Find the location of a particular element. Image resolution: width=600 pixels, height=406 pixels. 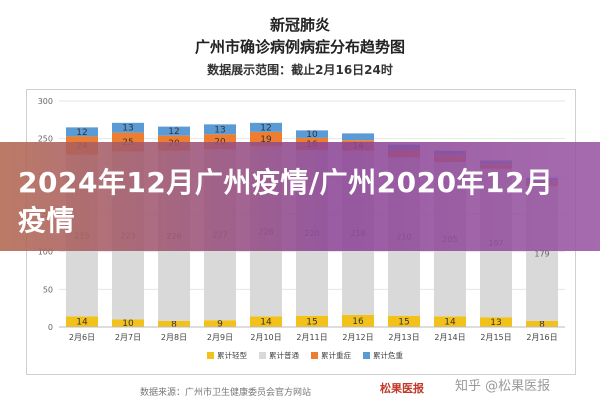

x-tick-label: 2月10日 is located at coordinates (265, 337).